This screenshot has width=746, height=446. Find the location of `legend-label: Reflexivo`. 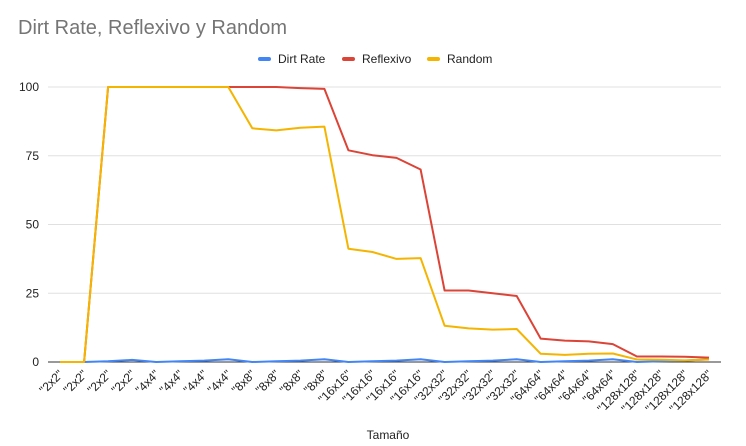

legend-label: Reflexivo is located at coordinates (387, 59).